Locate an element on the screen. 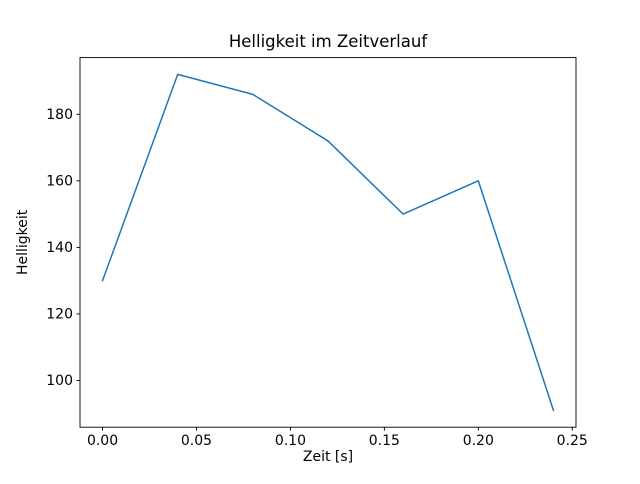 Image resolution: width=640 pixels, height=484 pixels. y-tick-label: 180 is located at coordinates (59, 115).